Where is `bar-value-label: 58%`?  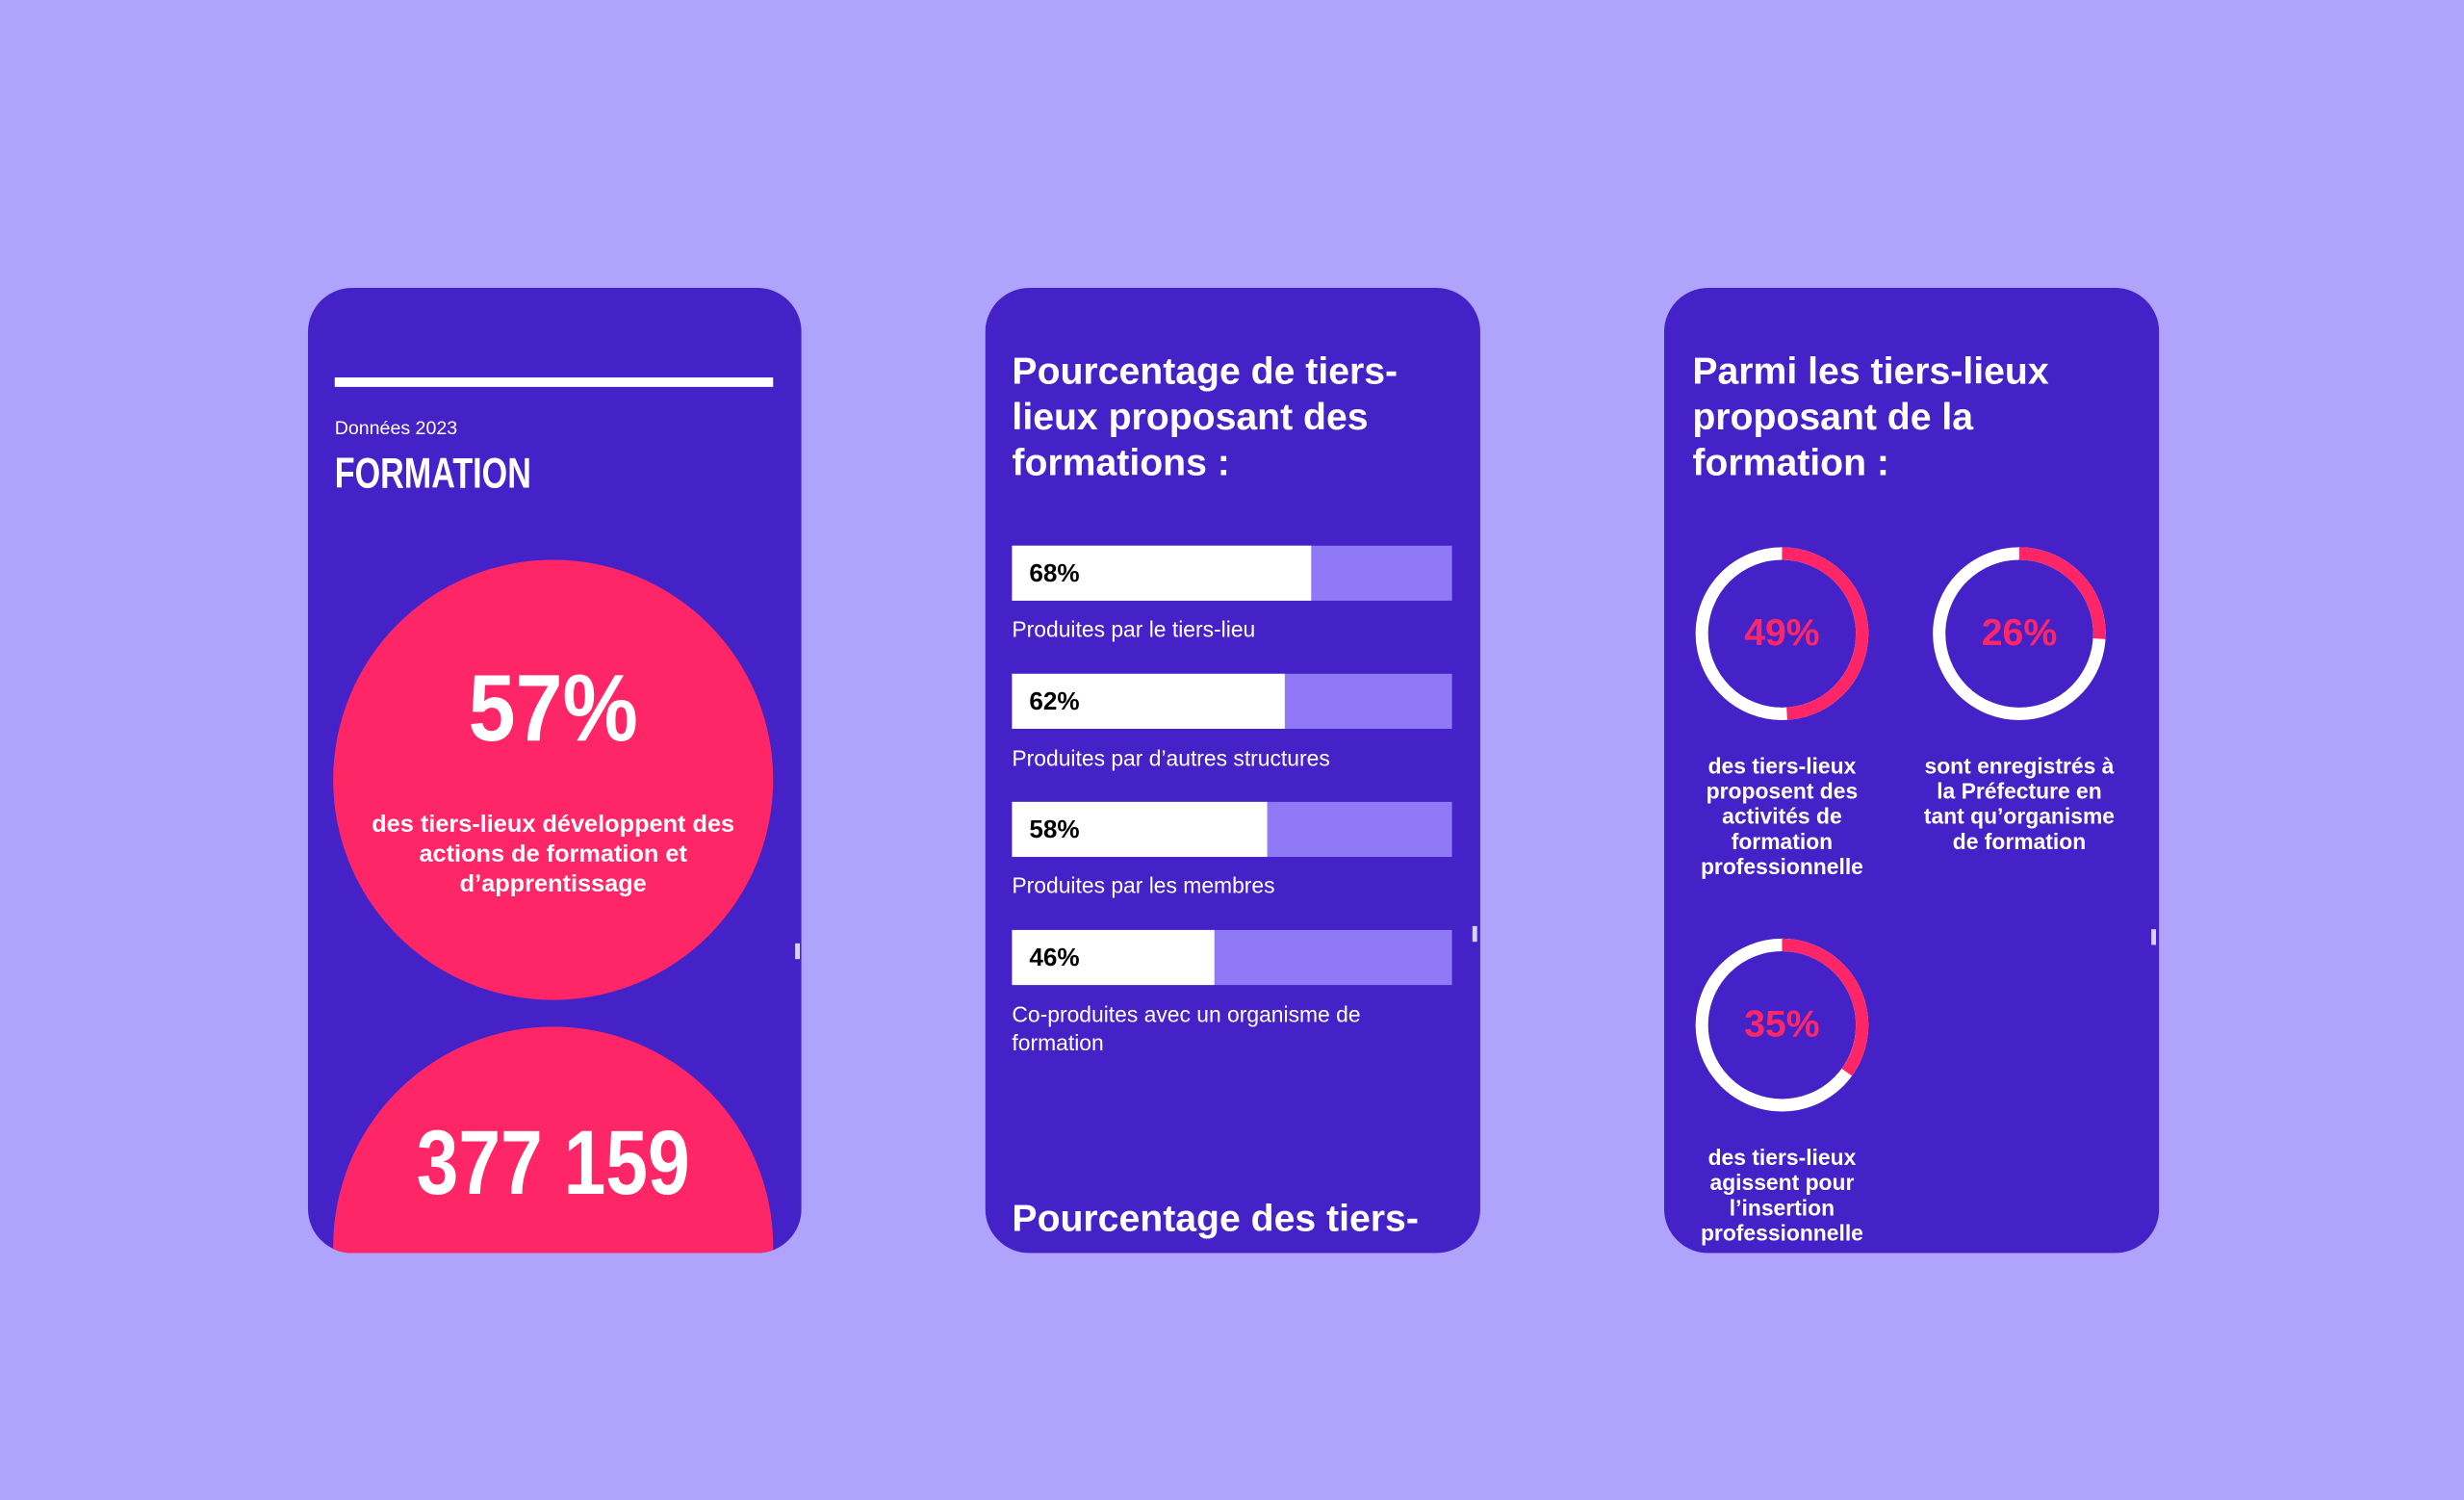 bar-value-label: 58% is located at coordinates (1054, 829).